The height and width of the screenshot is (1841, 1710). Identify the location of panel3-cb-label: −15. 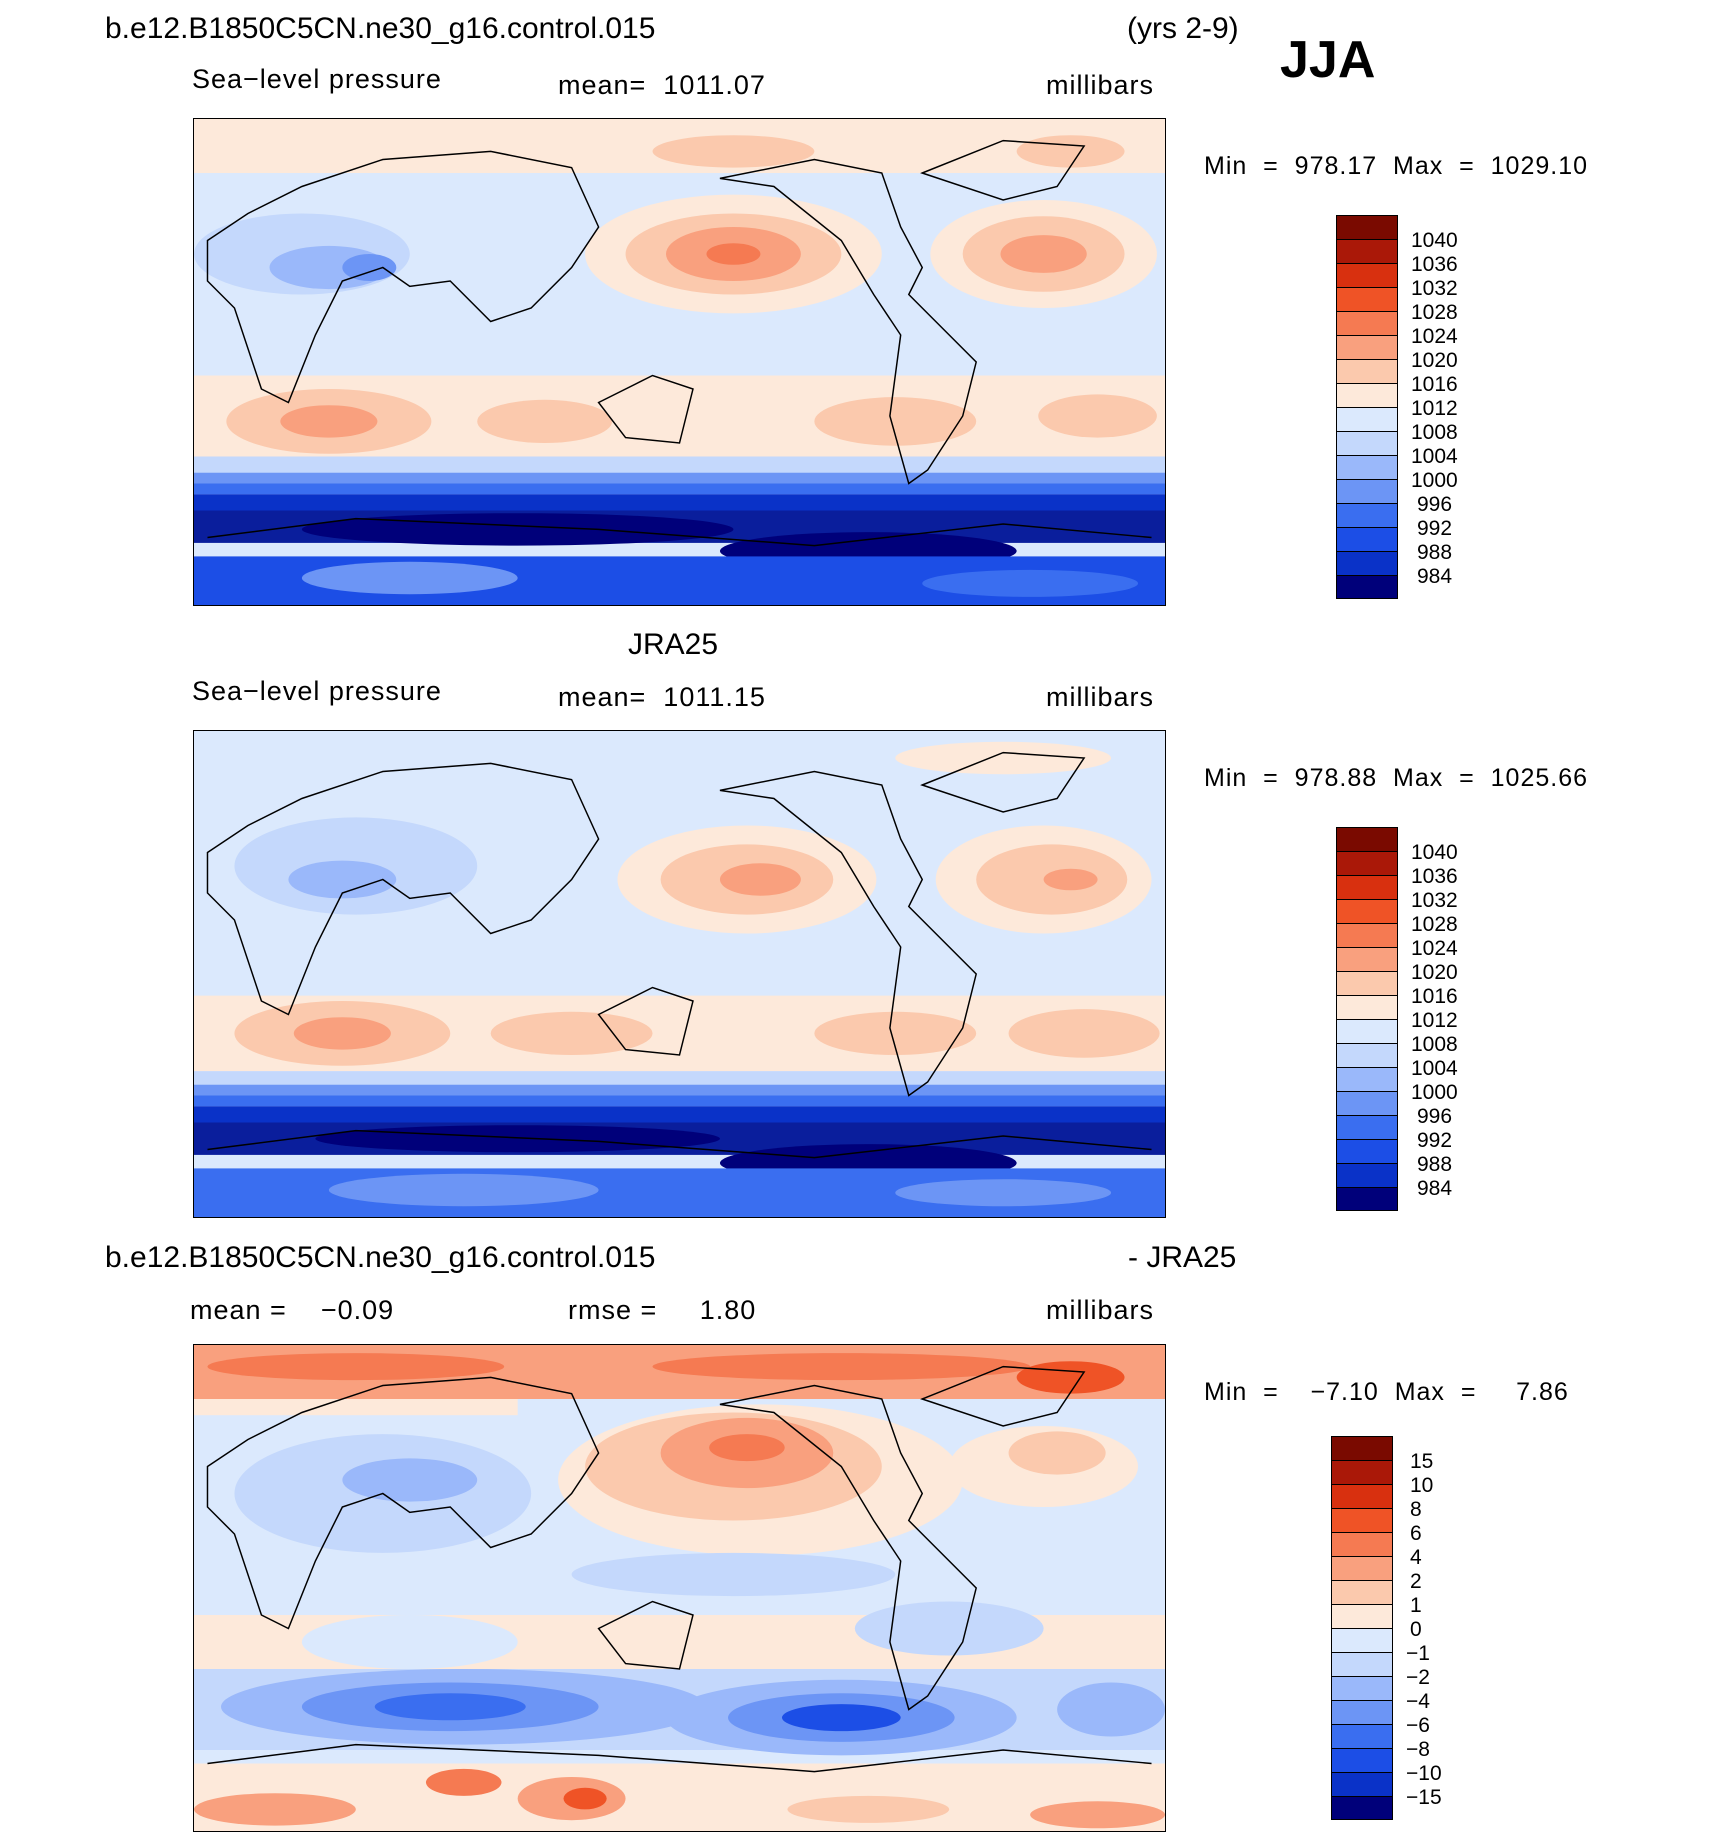
(1424, 1797).